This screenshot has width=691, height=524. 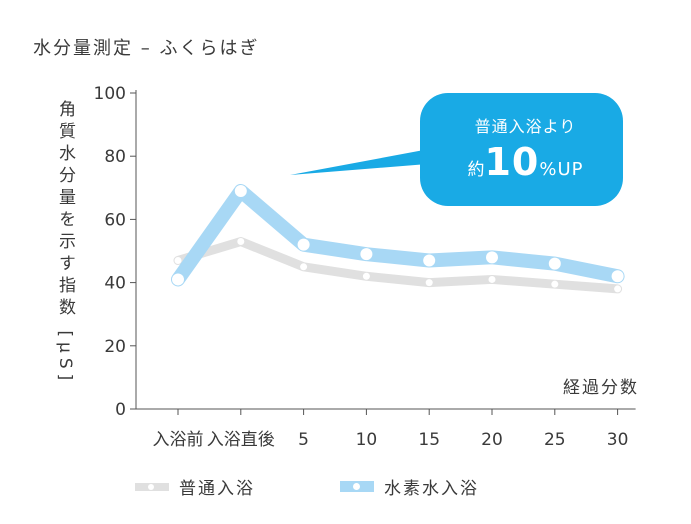 I want to click on x-tick-label: 5, so click(x=303, y=440).